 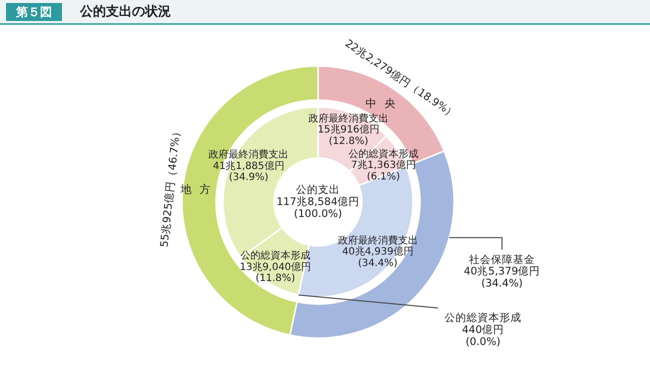 I want to click on data-label: 13兆9,040億円 (11.8%), so click(x=276, y=272).